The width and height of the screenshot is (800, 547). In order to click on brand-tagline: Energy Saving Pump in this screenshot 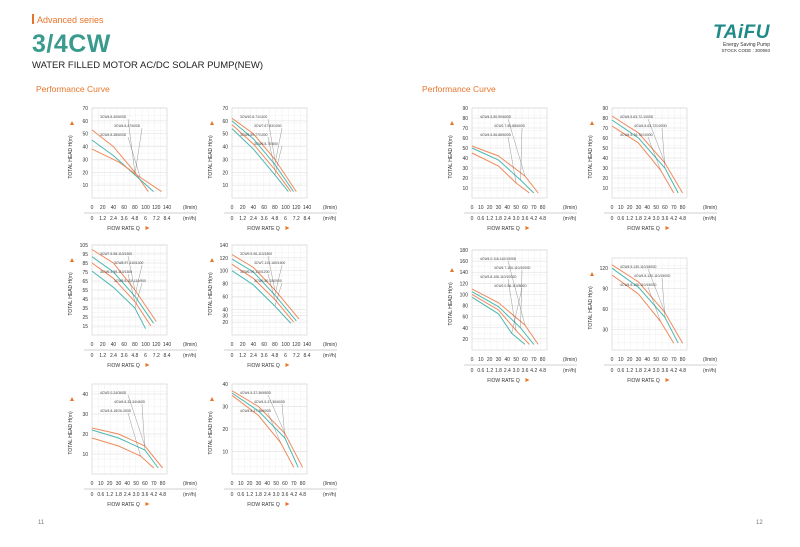, I will do `click(746, 45)`.